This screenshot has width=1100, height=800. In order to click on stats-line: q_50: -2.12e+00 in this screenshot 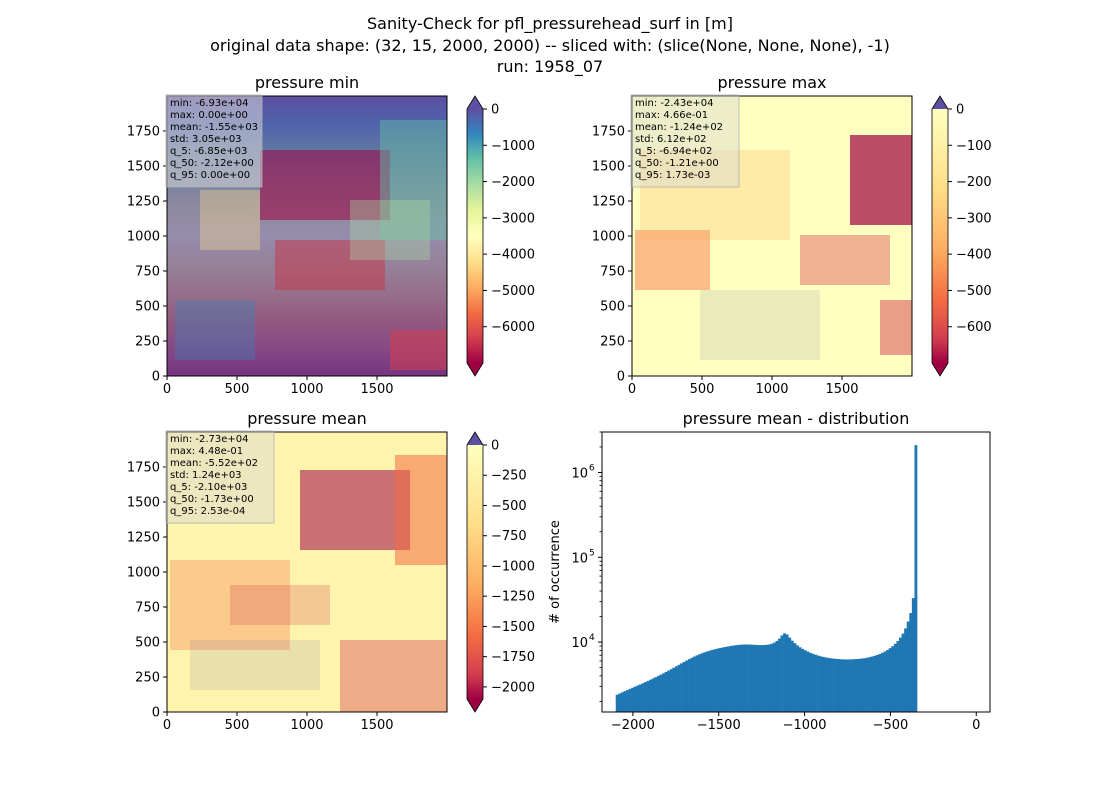, I will do `click(212, 163)`.